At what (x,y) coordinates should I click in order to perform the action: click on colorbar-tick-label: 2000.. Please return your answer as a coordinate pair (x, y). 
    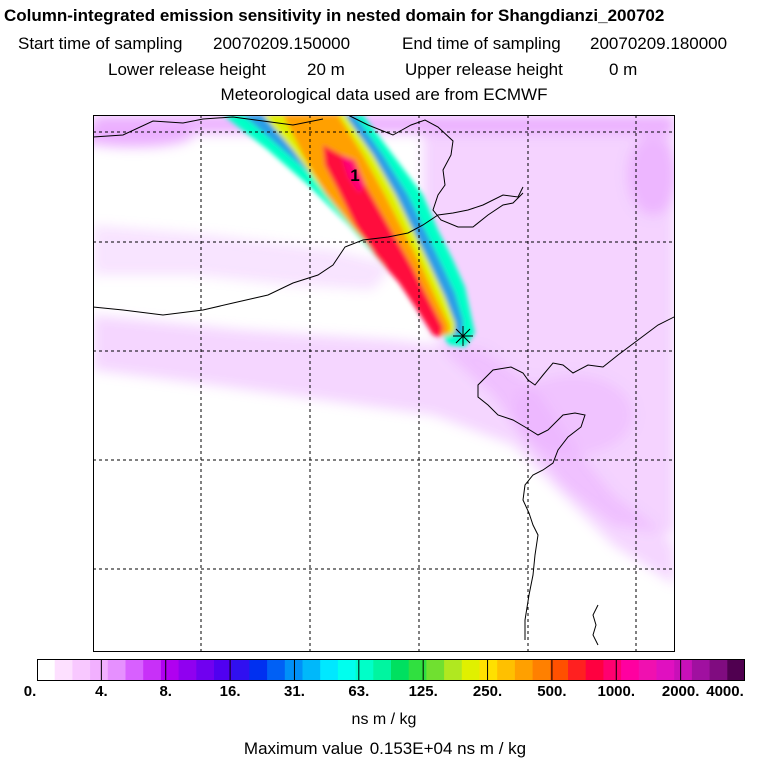
    Looking at the image, I should click on (680, 691).